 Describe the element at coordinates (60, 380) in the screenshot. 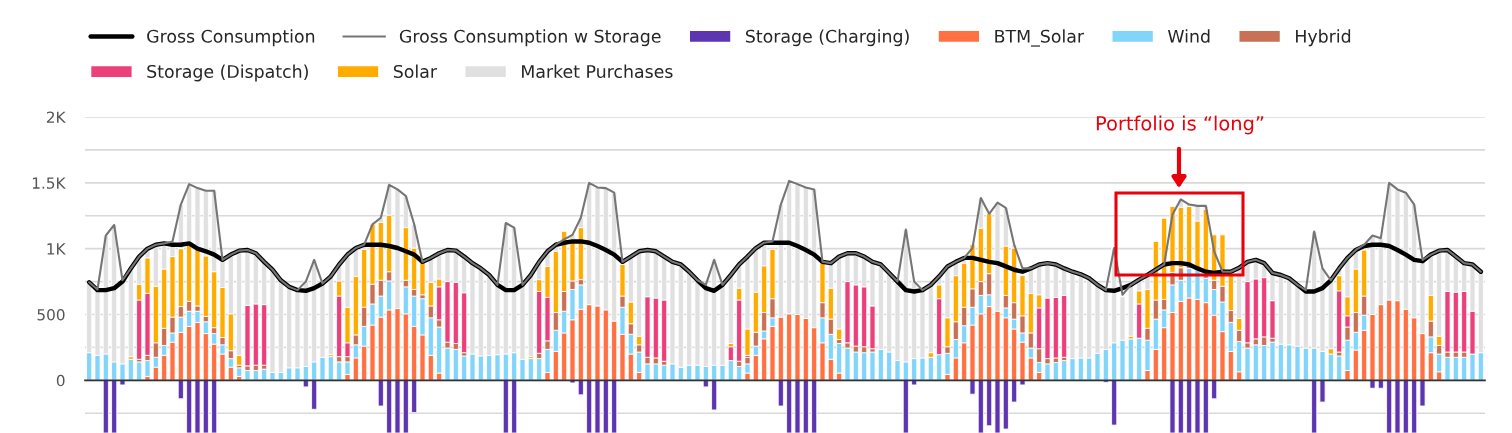

I see `y-tick-label: 0` at that location.